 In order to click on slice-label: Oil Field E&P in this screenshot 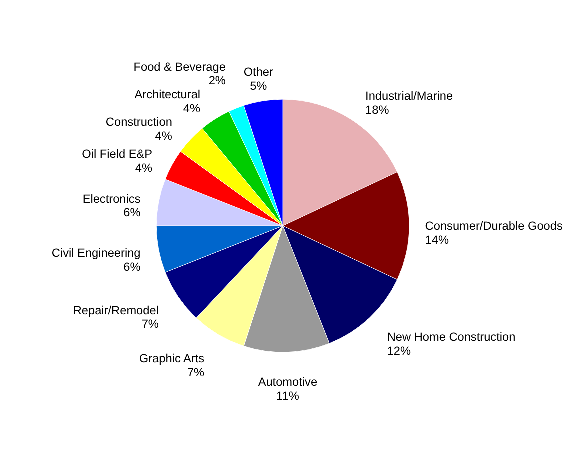, I will do `click(117, 154)`.